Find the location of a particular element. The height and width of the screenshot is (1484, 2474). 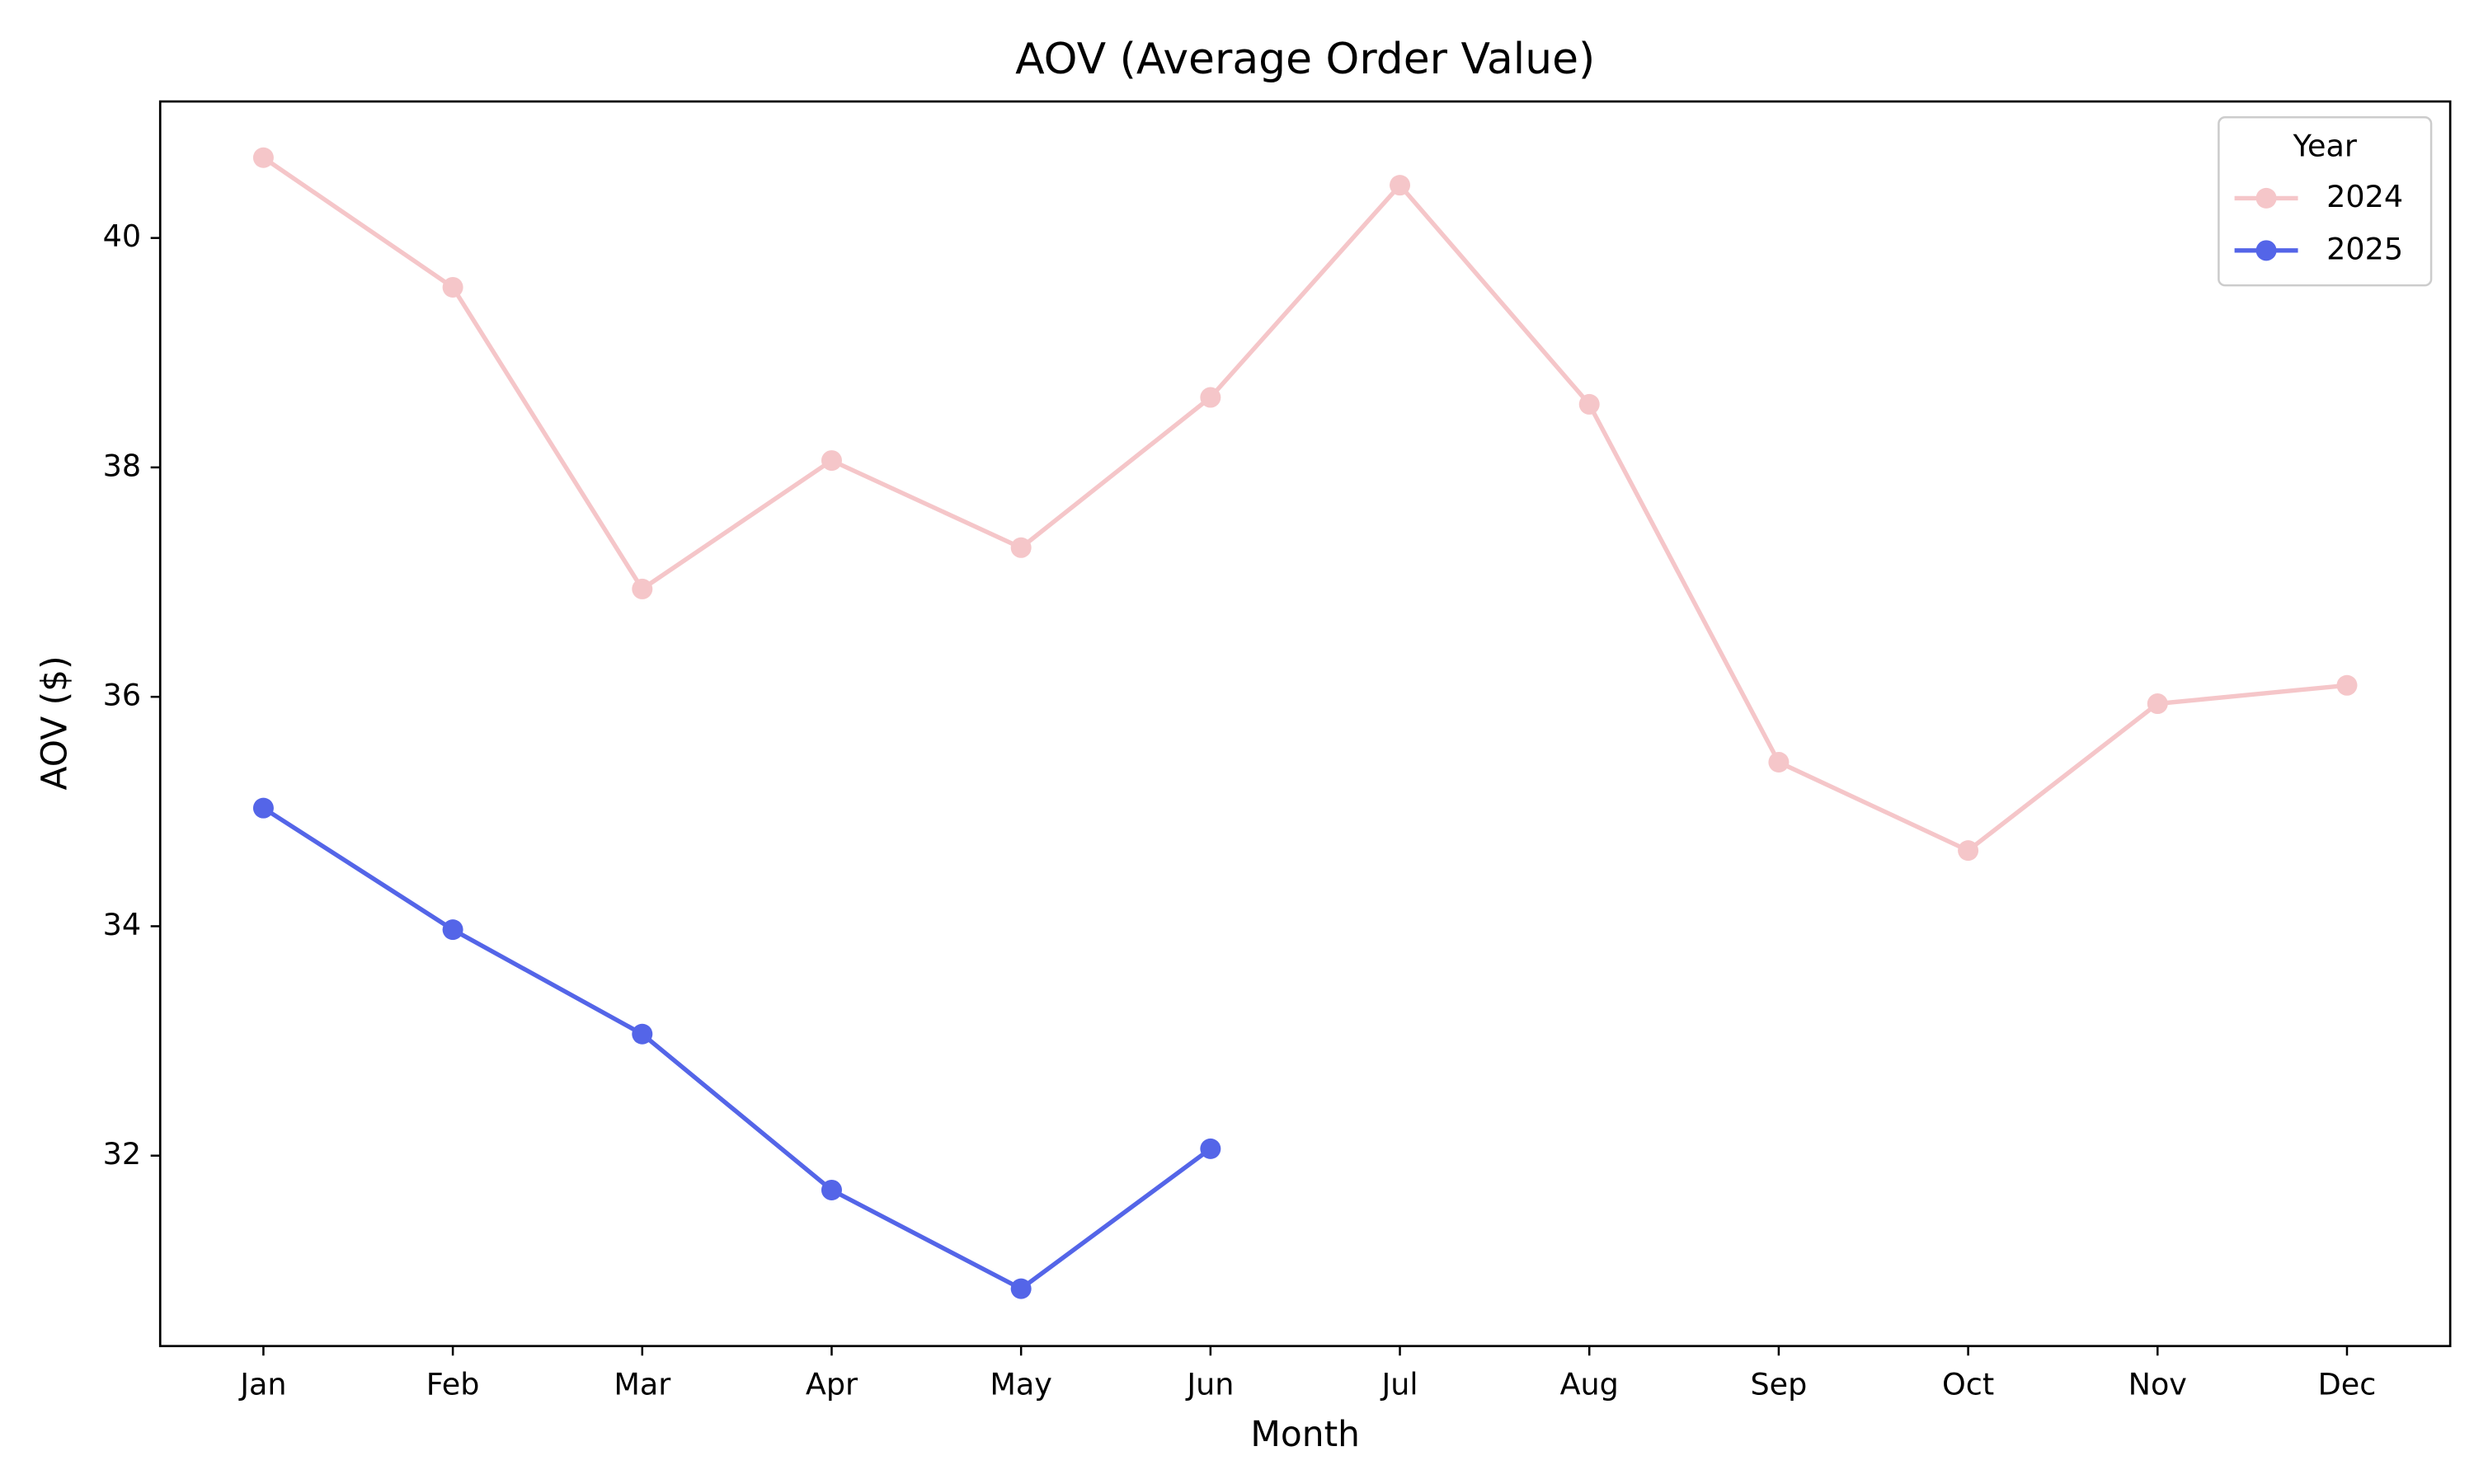

x-tick-label: Feb is located at coordinates (453, 1384).